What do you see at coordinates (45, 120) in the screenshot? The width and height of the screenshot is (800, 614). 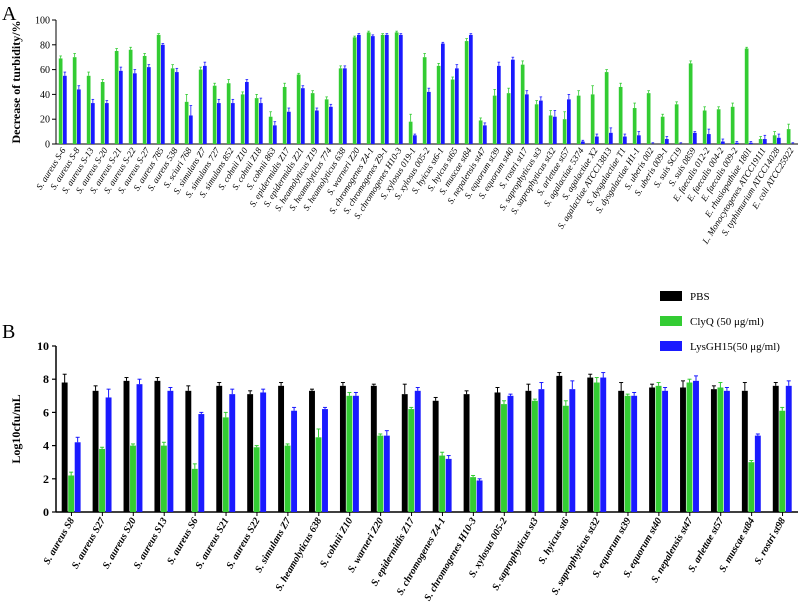 I see `panel-a-y-tick-label: 20` at bounding box center [45, 120].